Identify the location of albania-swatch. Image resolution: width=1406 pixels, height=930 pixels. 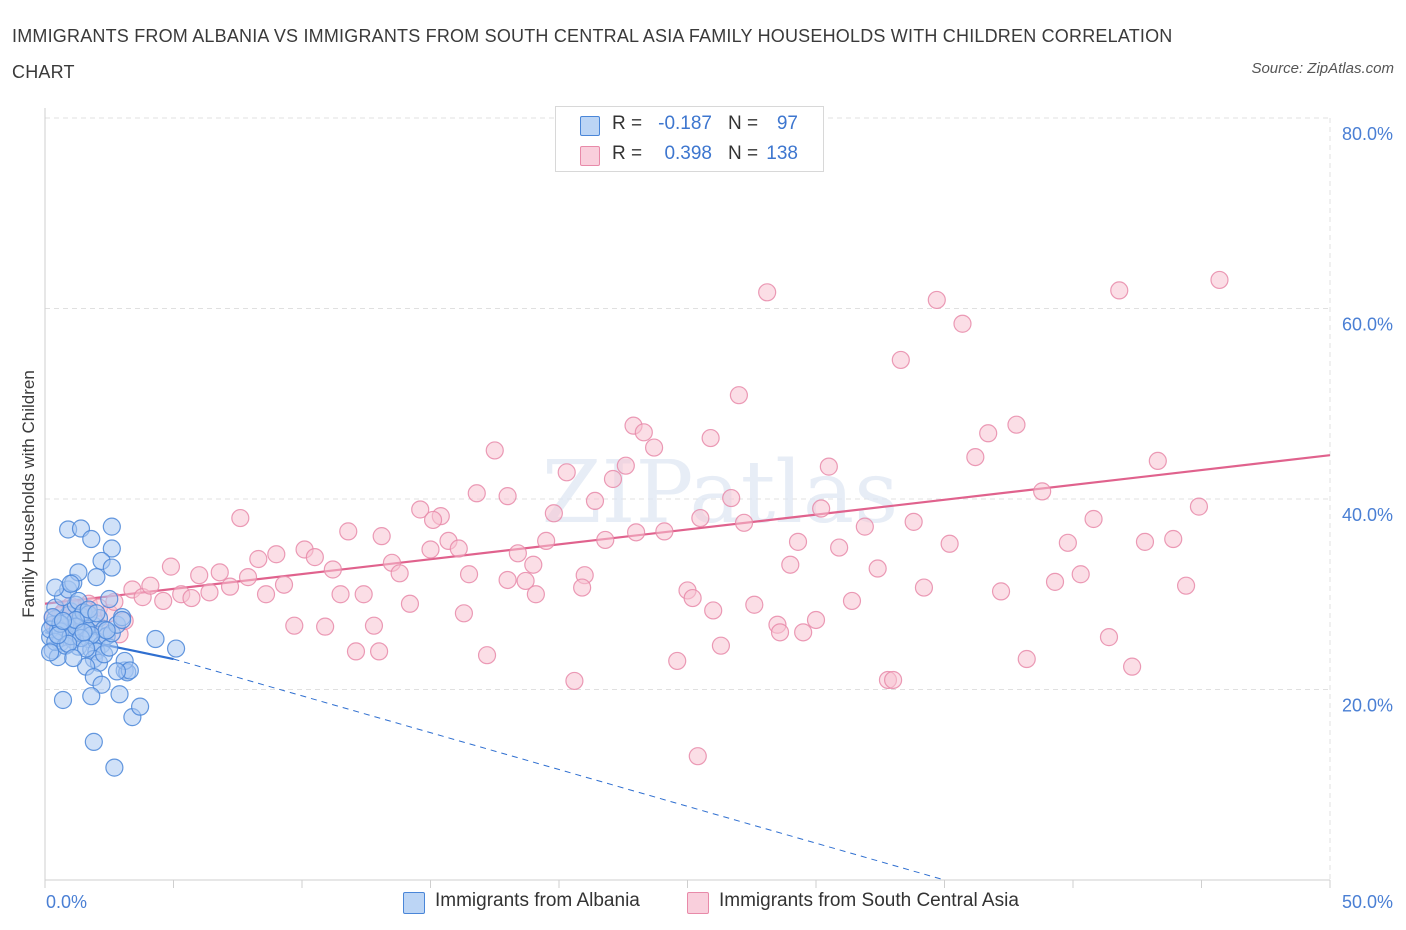
(590, 126).